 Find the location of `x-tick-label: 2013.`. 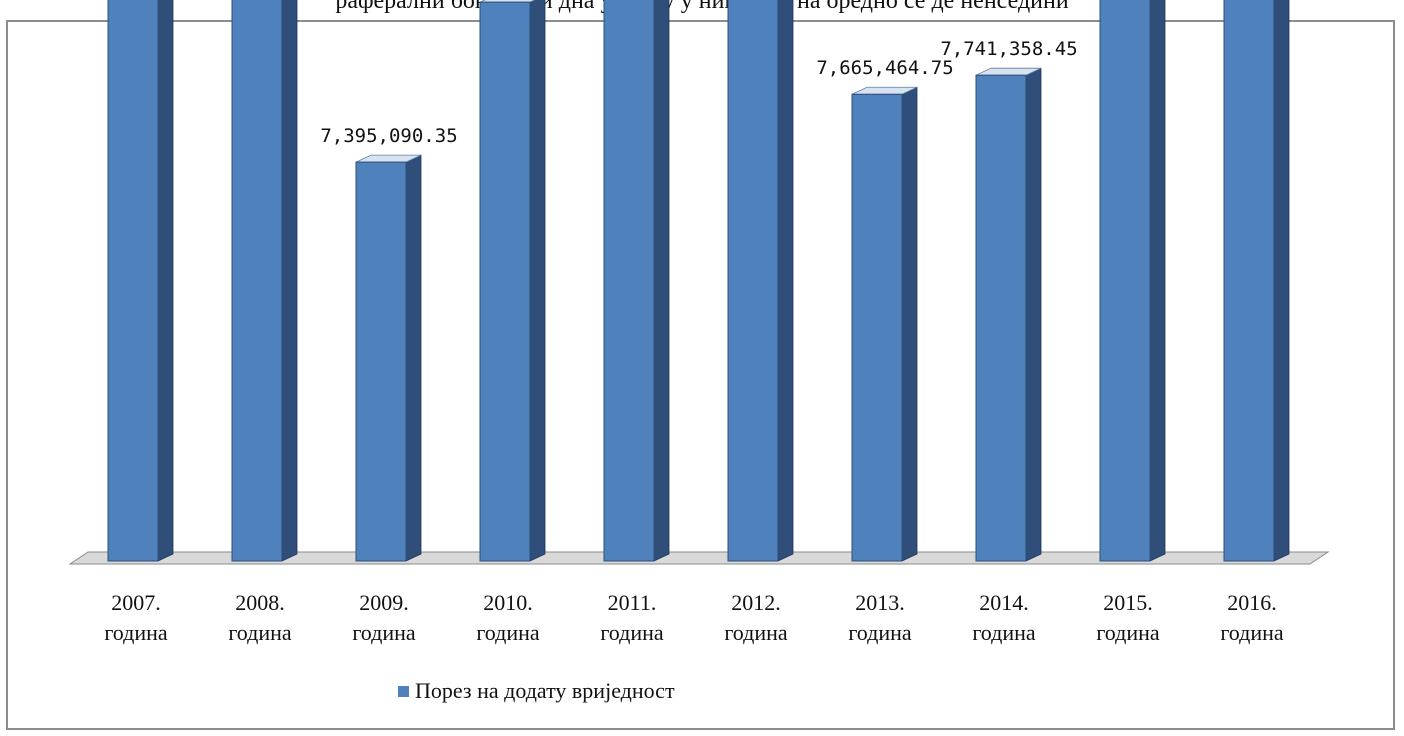

x-tick-label: 2013. is located at coordinates (880, 602).